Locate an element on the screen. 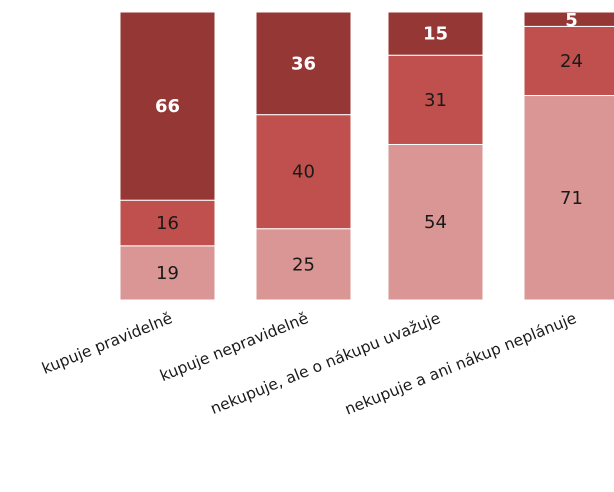 This screenshot has height=492, width=614. data-label-2-2: 40 is located at coordinates (303, 172).